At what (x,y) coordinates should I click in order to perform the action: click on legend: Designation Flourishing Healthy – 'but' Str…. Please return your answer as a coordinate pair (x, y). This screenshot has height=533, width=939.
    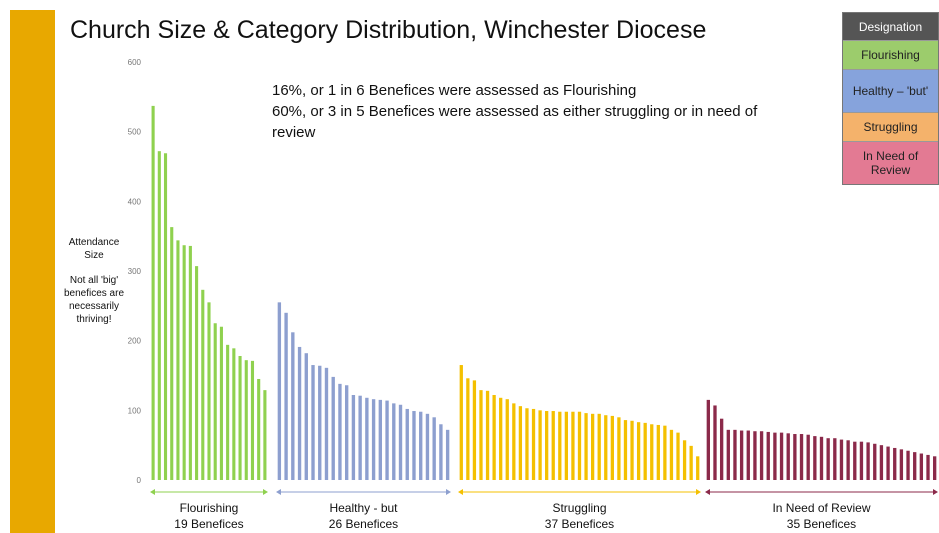
    Looking at the image, I should click on (890, 98).